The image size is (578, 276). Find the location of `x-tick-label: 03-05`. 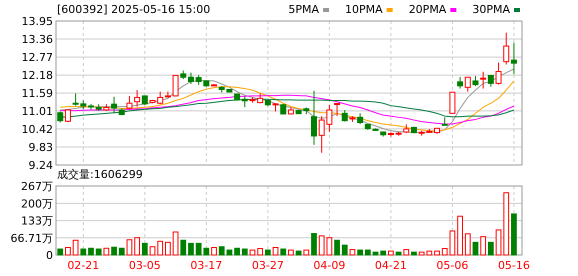

x-tick-label: 03-05 is located at coordinates (144, 265).